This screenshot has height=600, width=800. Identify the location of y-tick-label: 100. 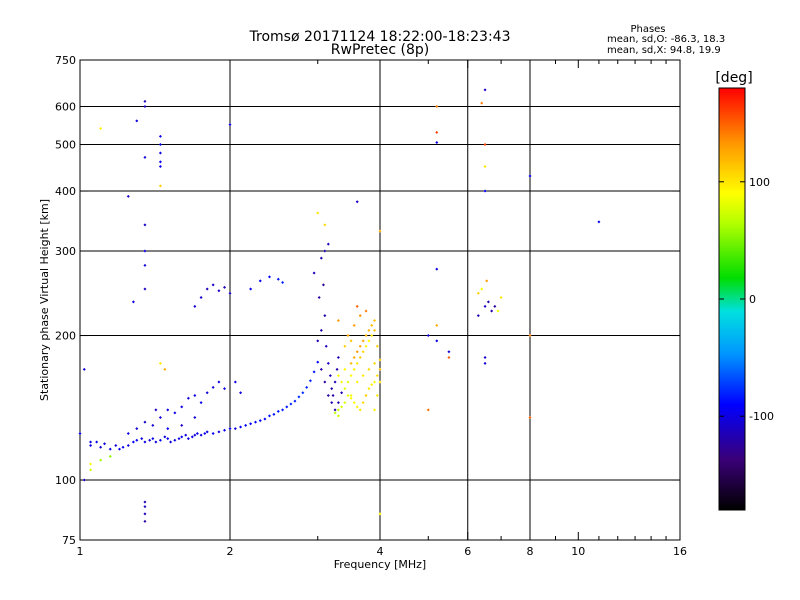
(65, 480).